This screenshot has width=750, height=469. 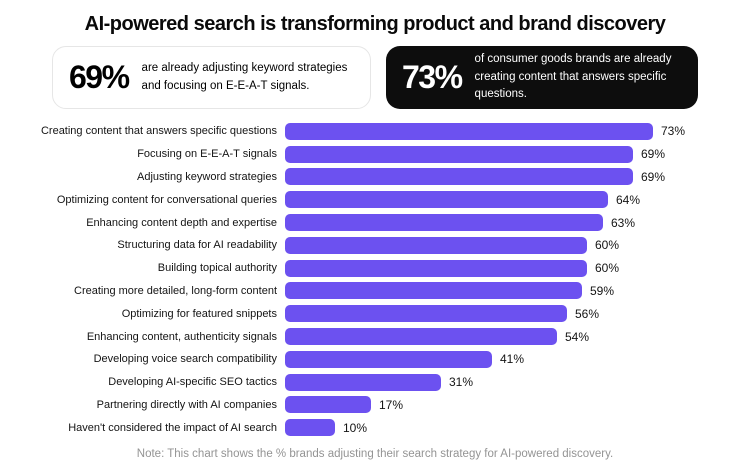 I want to click on bar-value-label: 56%, so click(x=587, y=313).